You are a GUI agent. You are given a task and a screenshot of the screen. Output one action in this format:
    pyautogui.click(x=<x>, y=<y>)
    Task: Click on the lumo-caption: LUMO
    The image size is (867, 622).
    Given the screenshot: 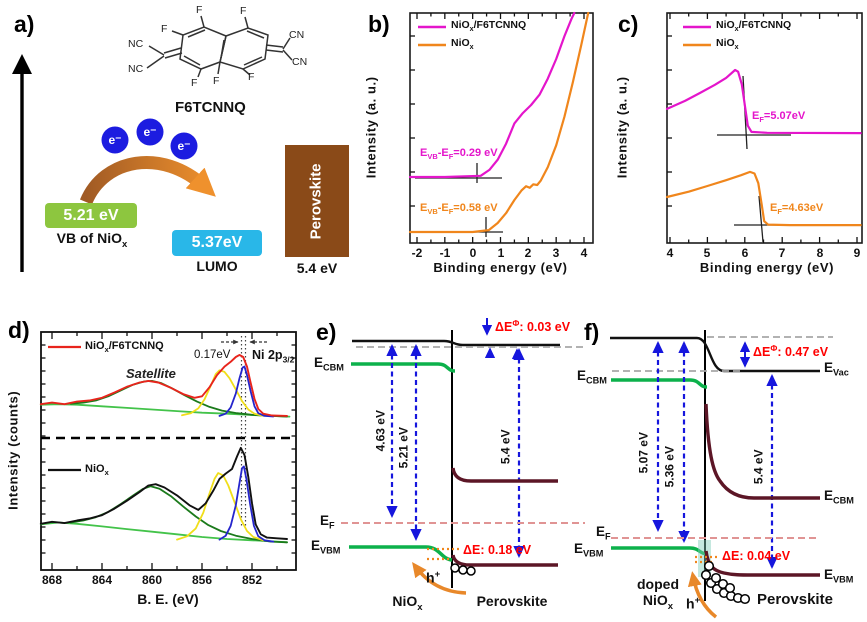 What is the action you would take?
    pyautogui.click(x=217, y=266)
    